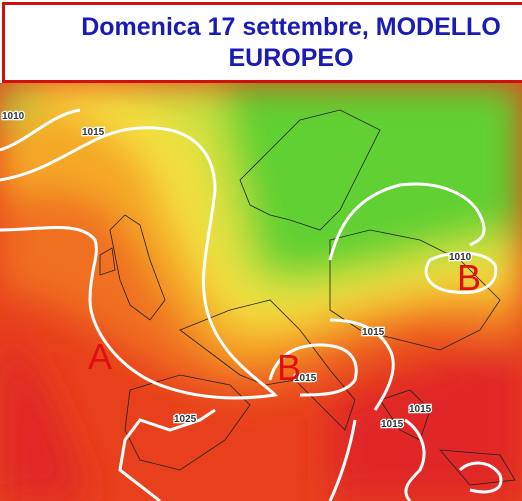 Image resolution: width=522 pixels, height=501 pixels. I want to click on title: Domenica 17 settembre, MODELLO EUROPEO, so click(291, 42).